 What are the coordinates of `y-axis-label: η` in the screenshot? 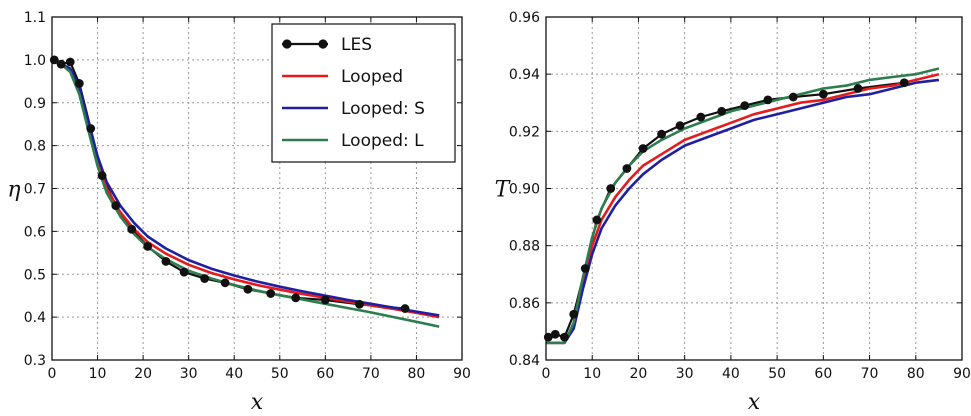 It's located at (13, 190).